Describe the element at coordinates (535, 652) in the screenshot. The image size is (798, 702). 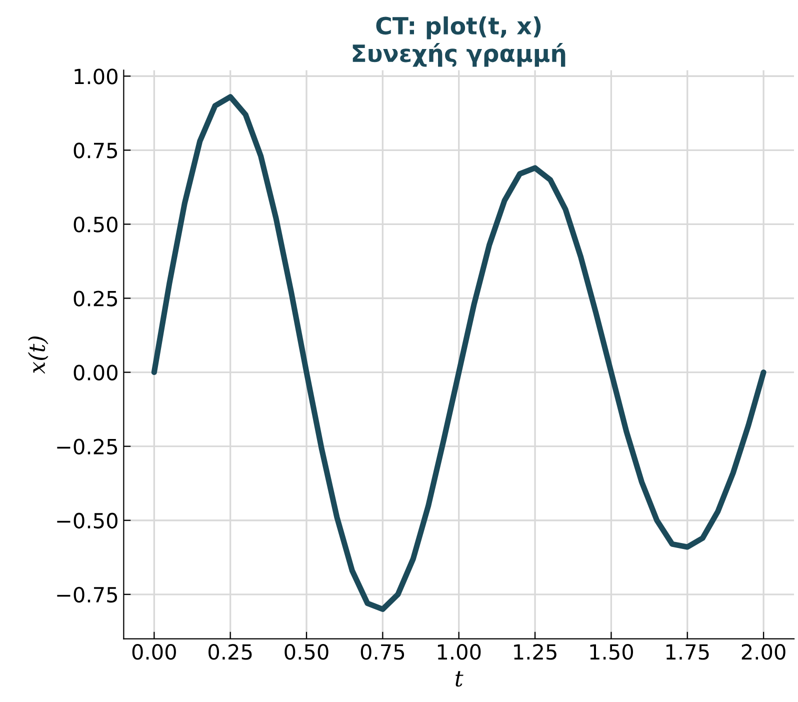
I see `x-tick-label: 1.25` at that location.